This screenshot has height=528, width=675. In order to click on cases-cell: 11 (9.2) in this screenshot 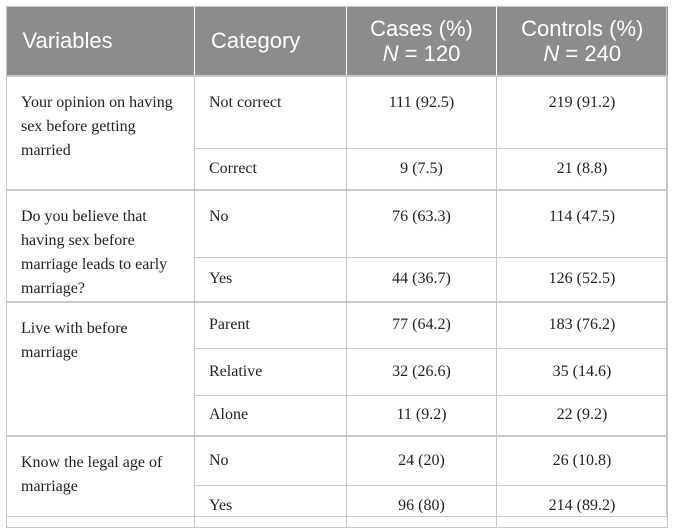, I will do `click(421, 415)`.